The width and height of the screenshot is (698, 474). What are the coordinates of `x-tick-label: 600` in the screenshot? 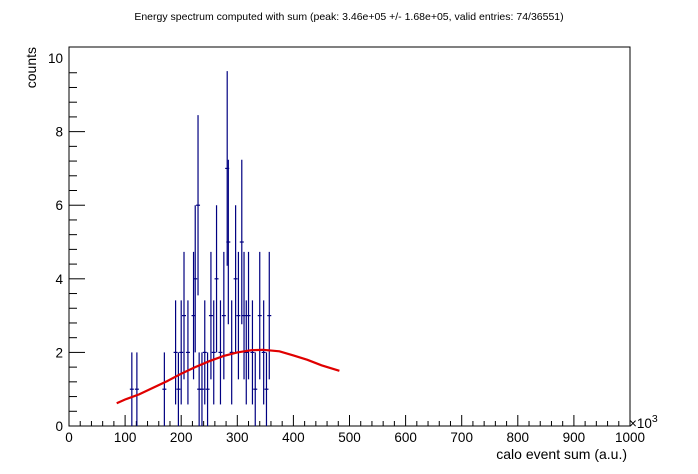 It's located at (405, 437).